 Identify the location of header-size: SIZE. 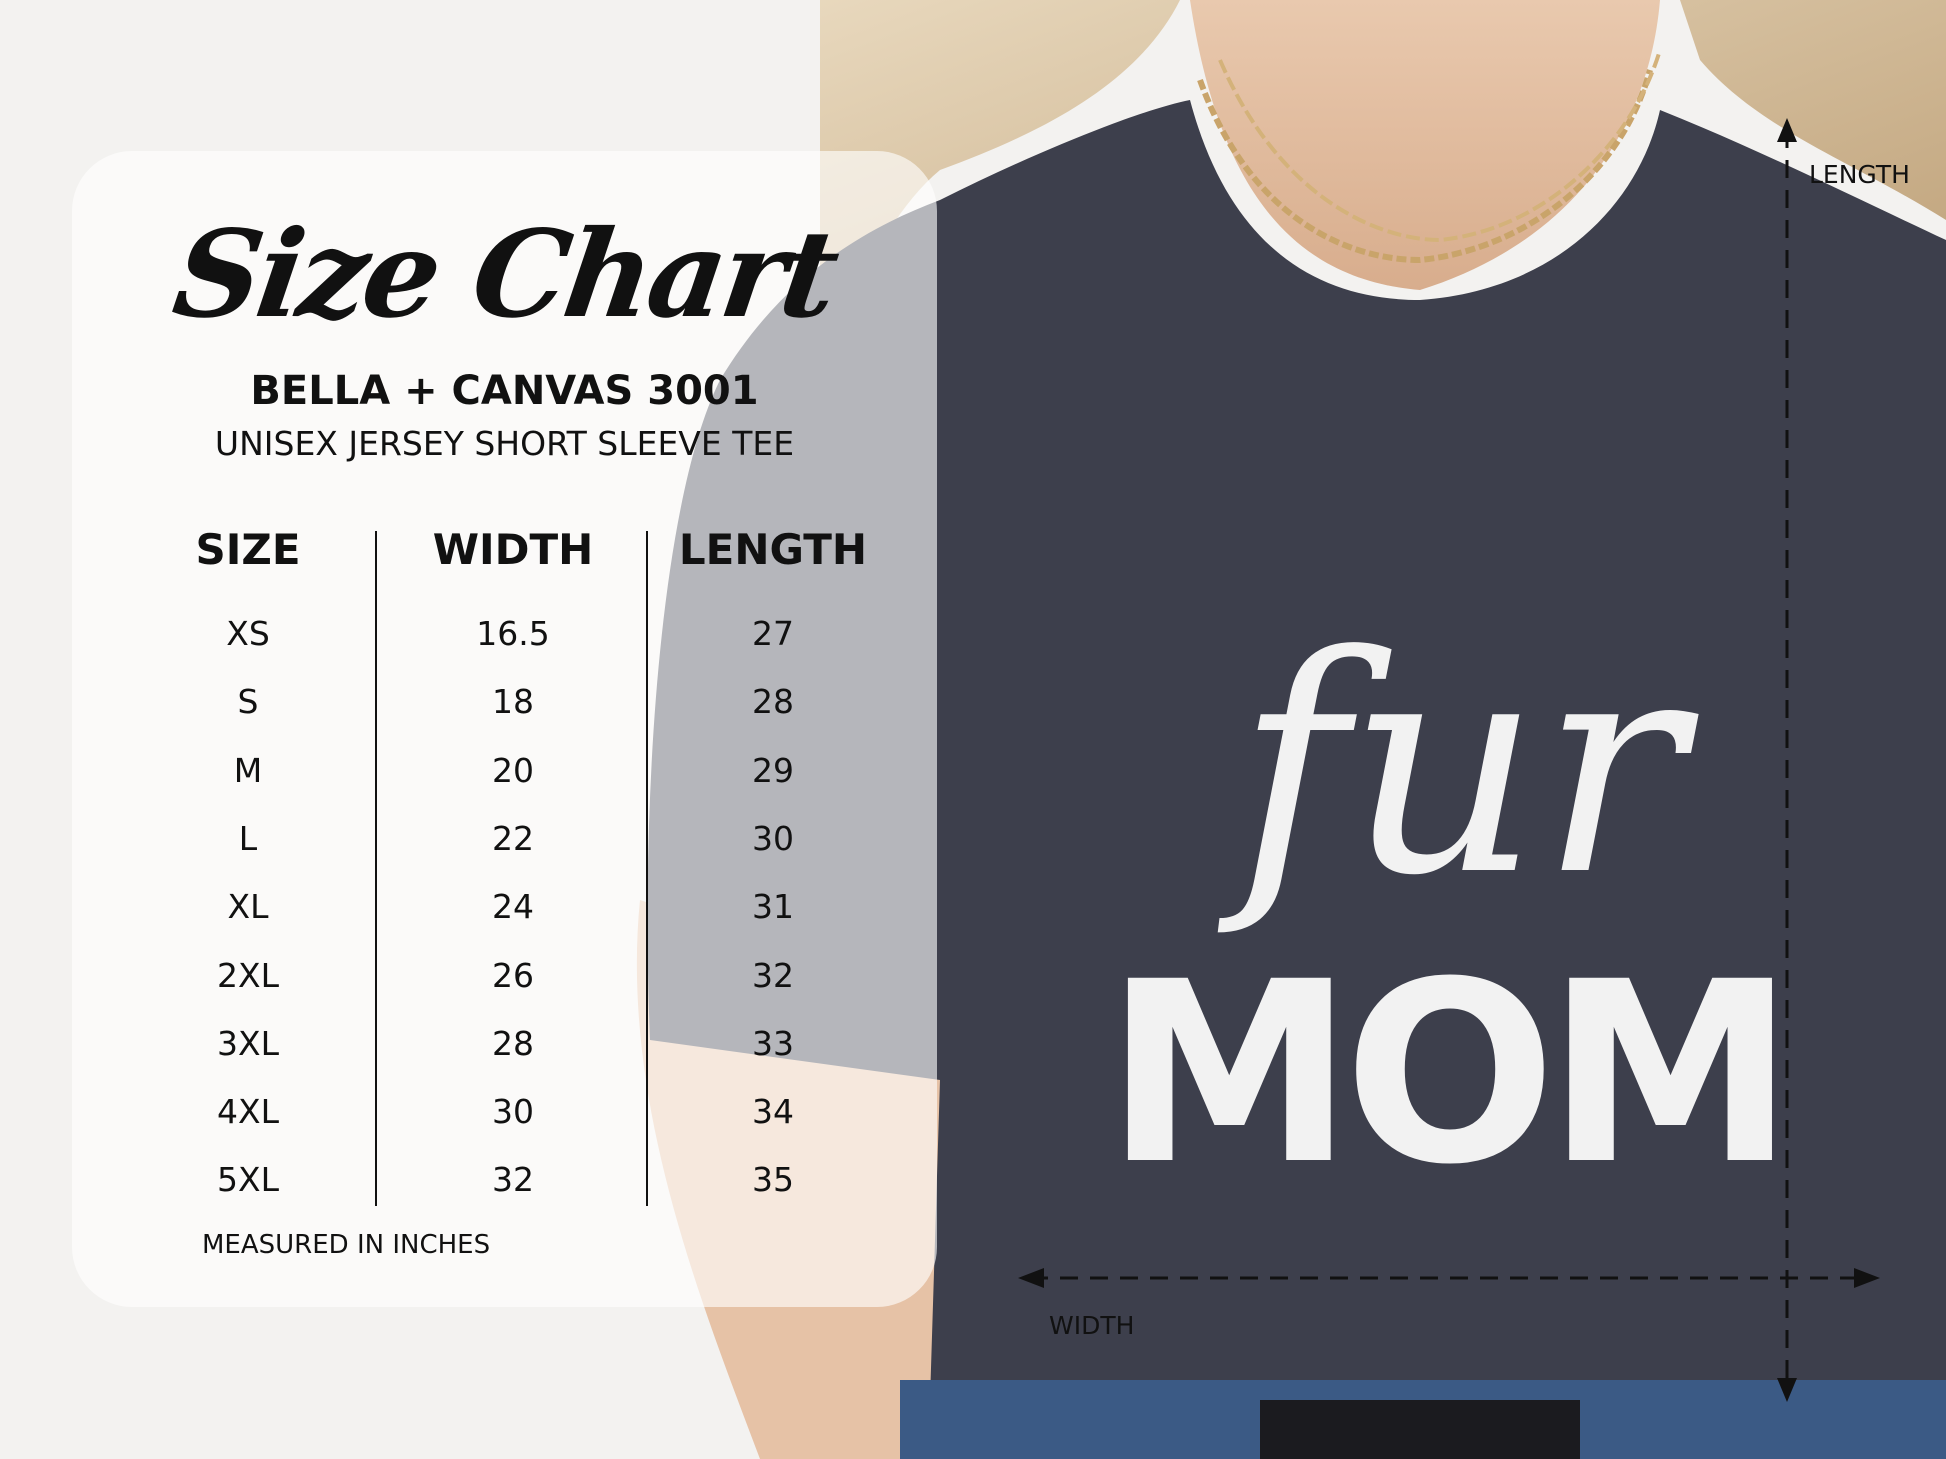
(248, 549).